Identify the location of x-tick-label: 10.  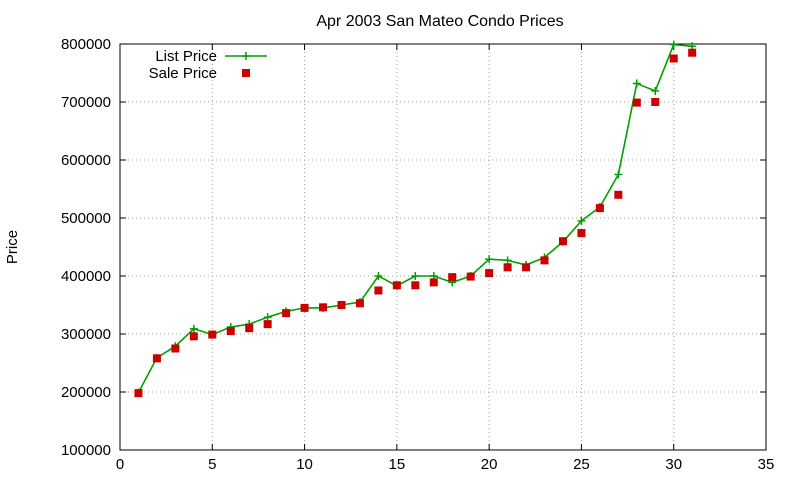
(304, 464).